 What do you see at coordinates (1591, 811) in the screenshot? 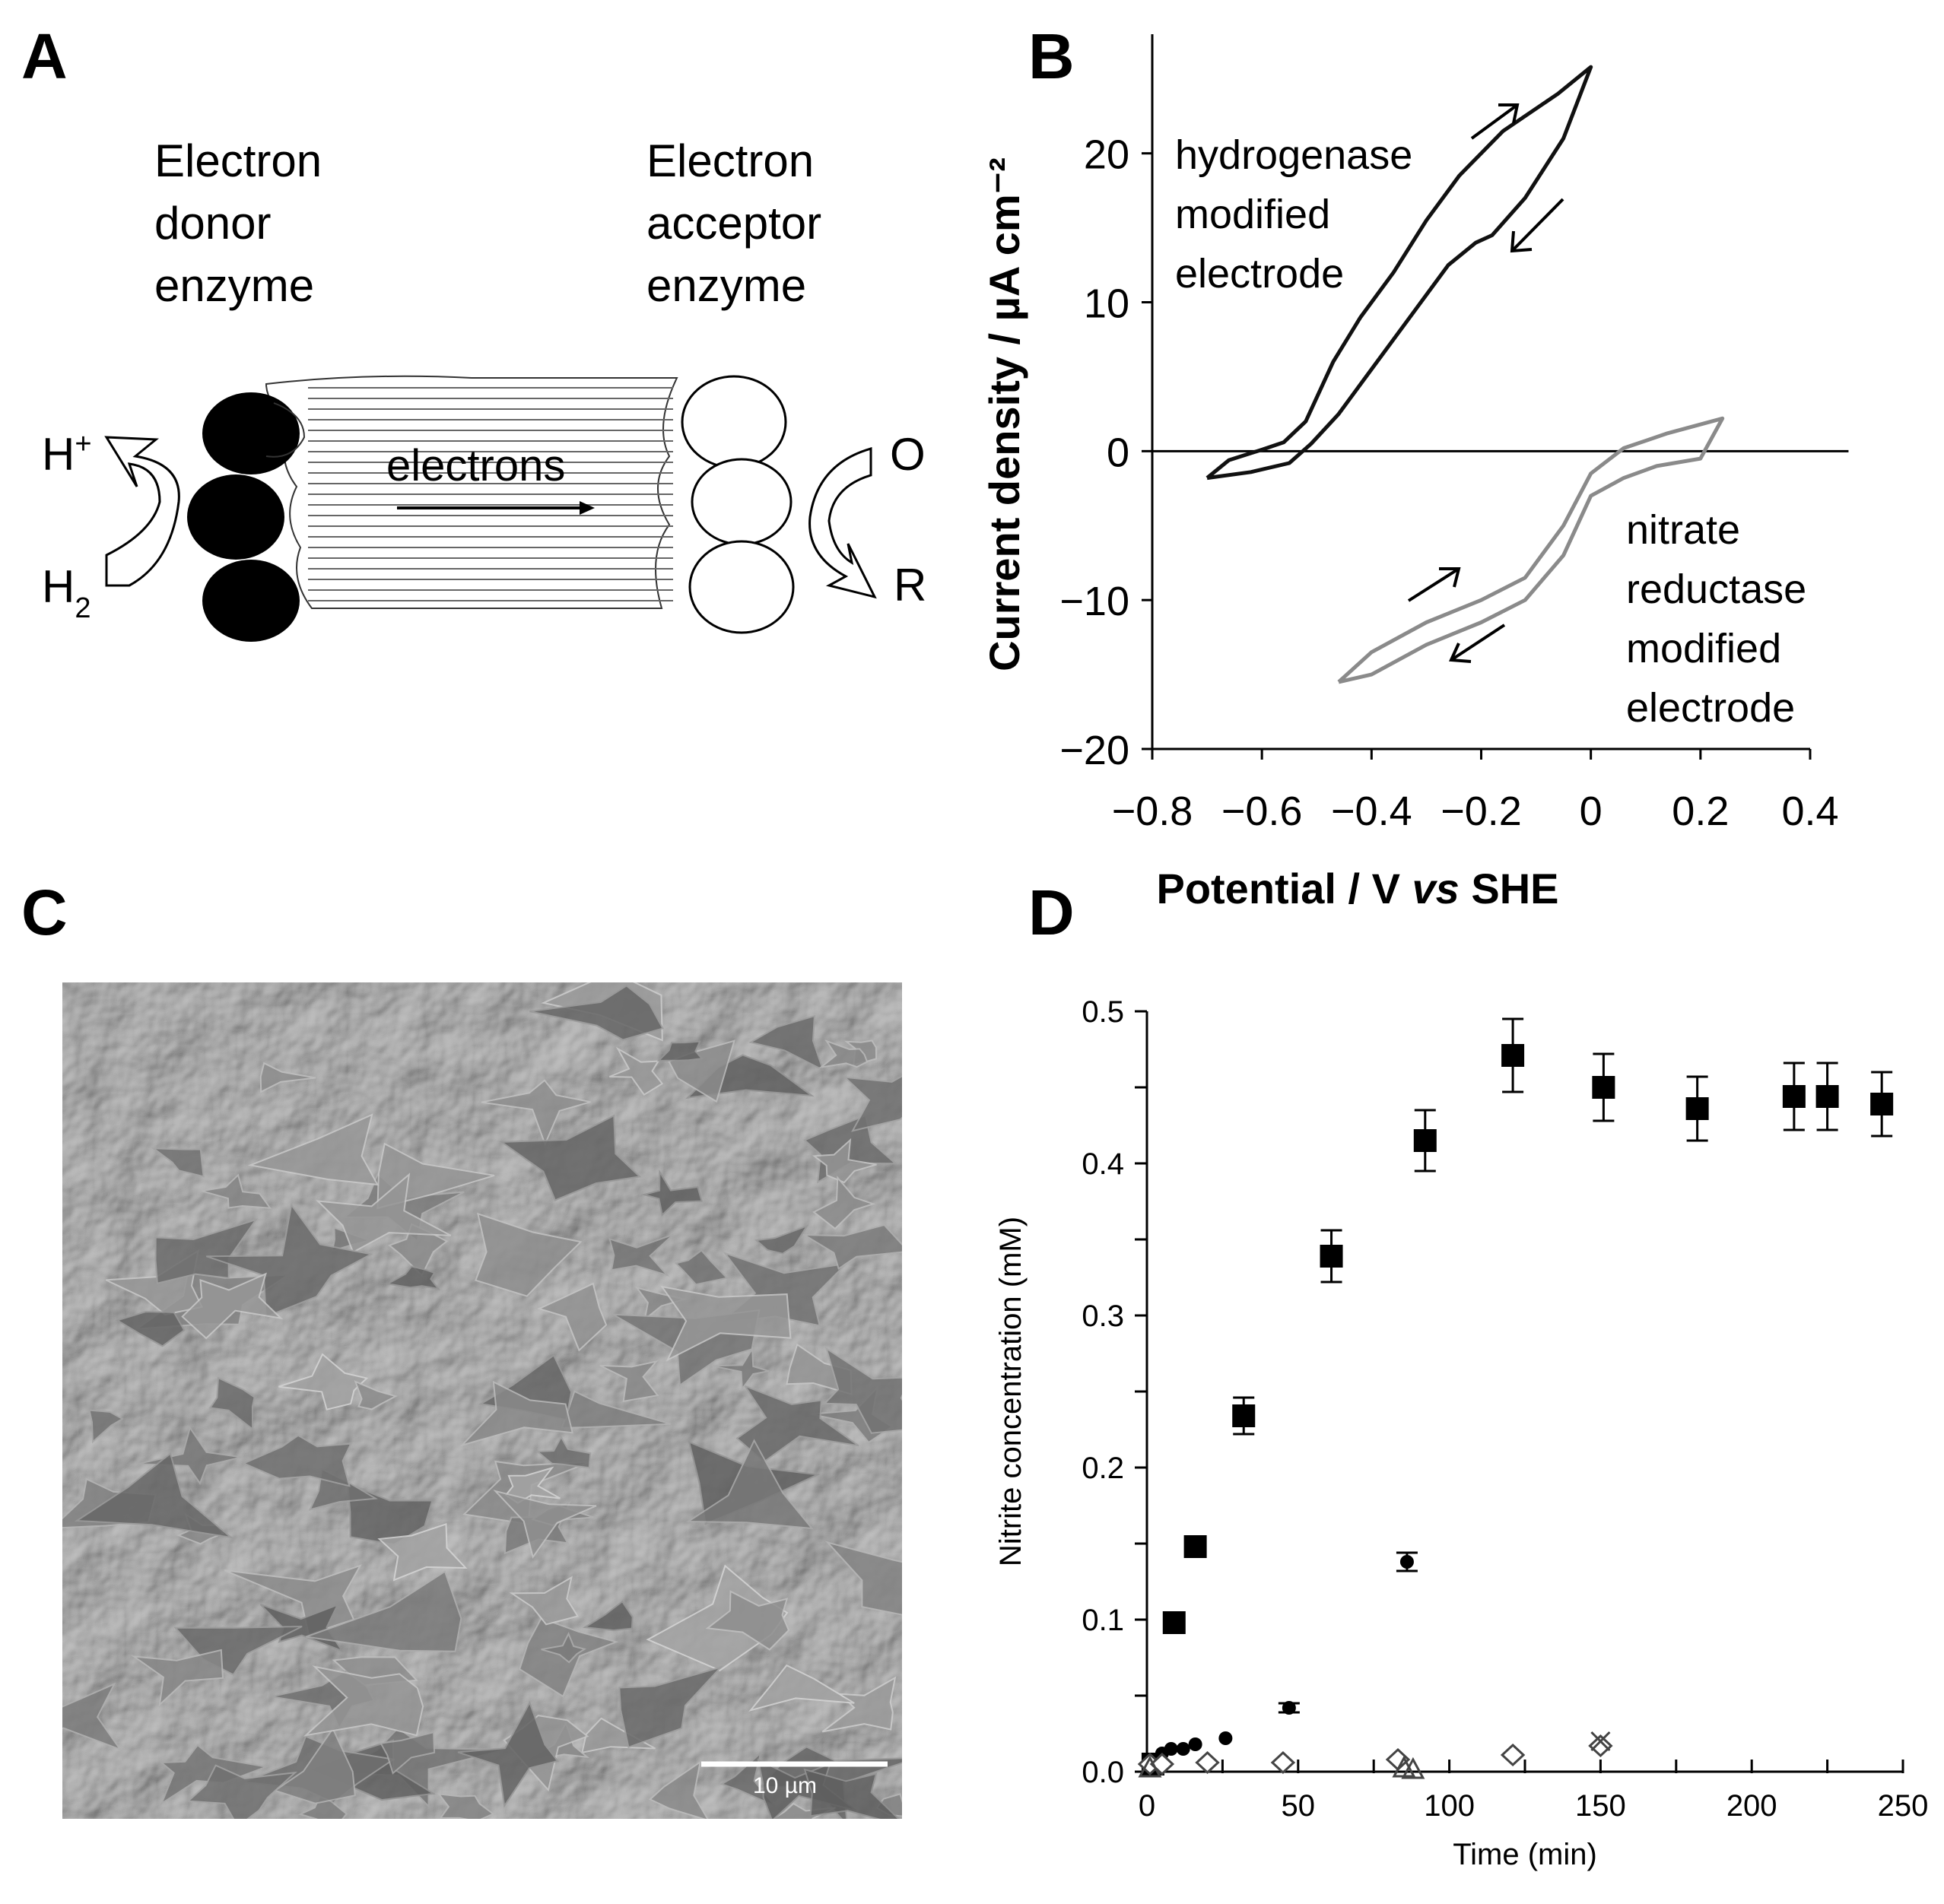
I see `b-x-tick-label: 0` at bounding box center [1591, 811].